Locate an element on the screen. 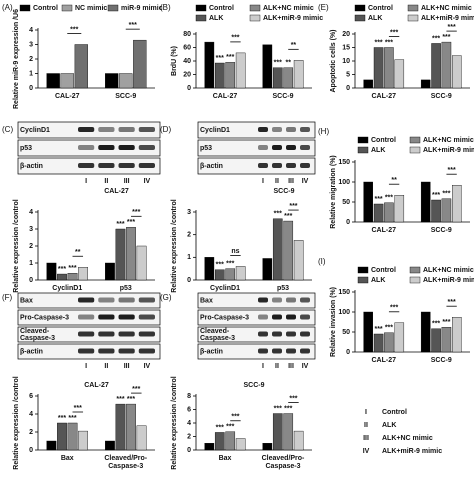 The width and height of the screenshot is (474, 479). y-axis-label: Relative expression /control is located at coordinates (16, 422).